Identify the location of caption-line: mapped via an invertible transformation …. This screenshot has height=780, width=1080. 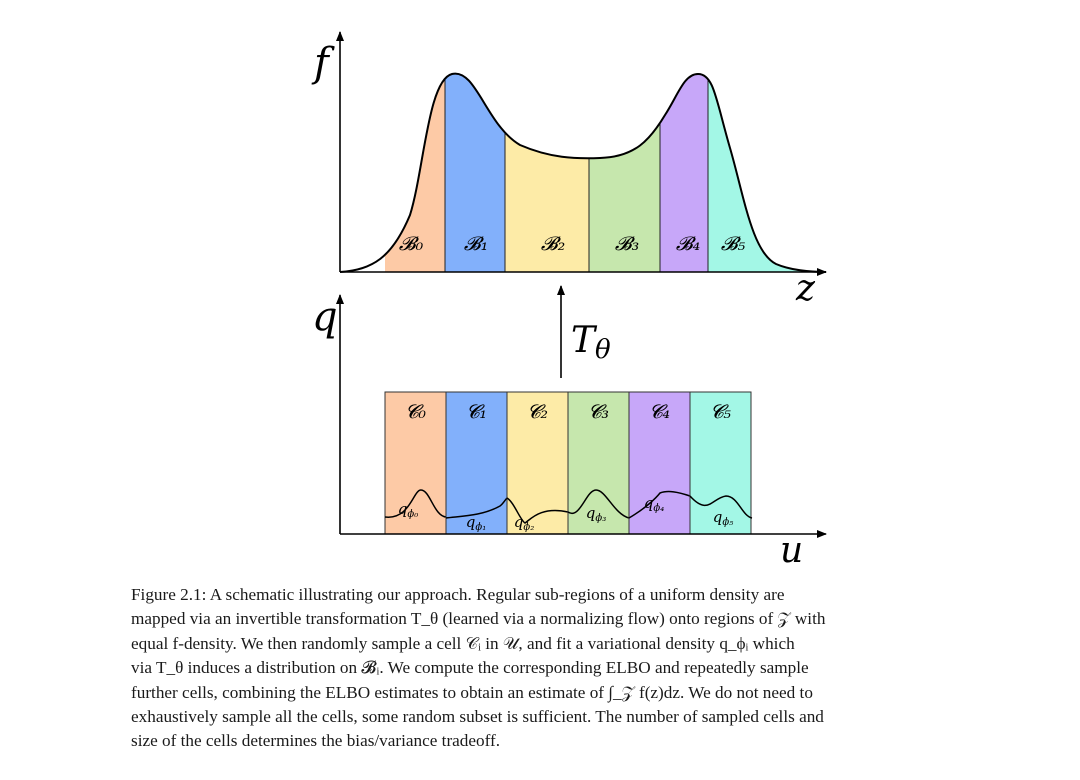
(478, 619).